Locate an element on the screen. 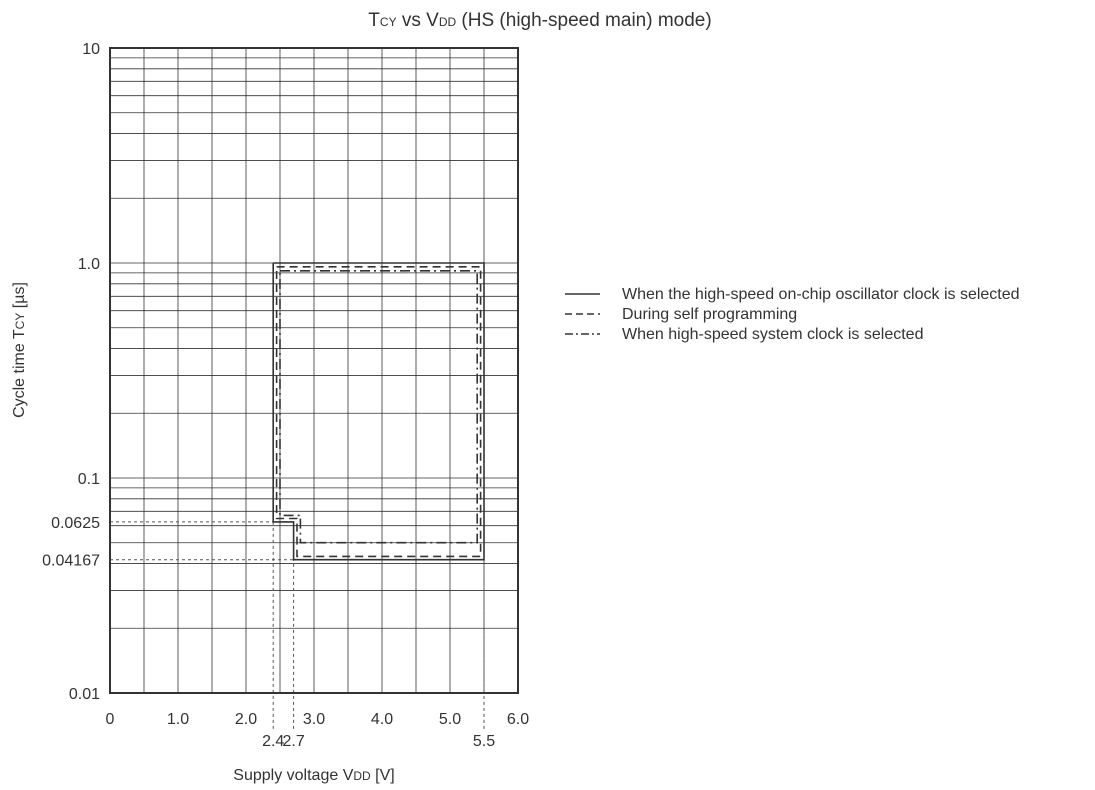 This screenshot has height=790, width=1095. y-tick-label: 1.0 is located at coordinates (89, 264).